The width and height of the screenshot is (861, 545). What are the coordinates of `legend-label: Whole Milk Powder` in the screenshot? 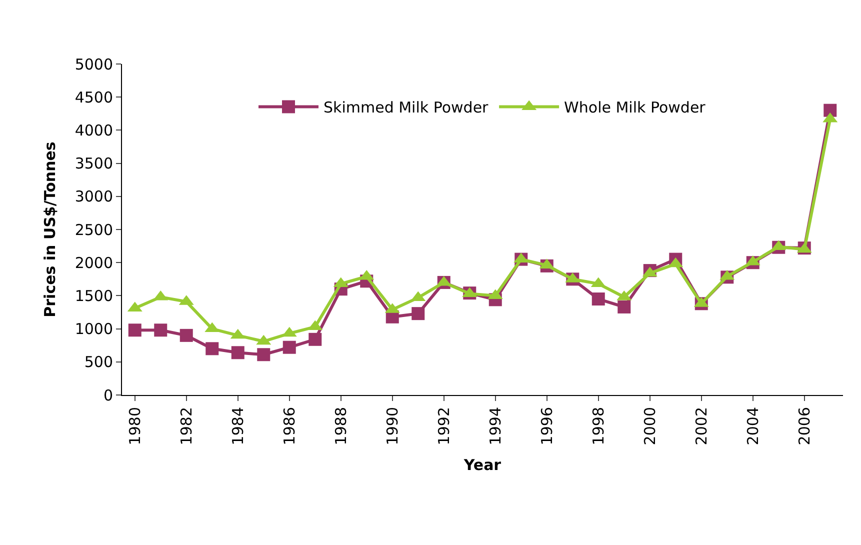 It's located at (635, 107).